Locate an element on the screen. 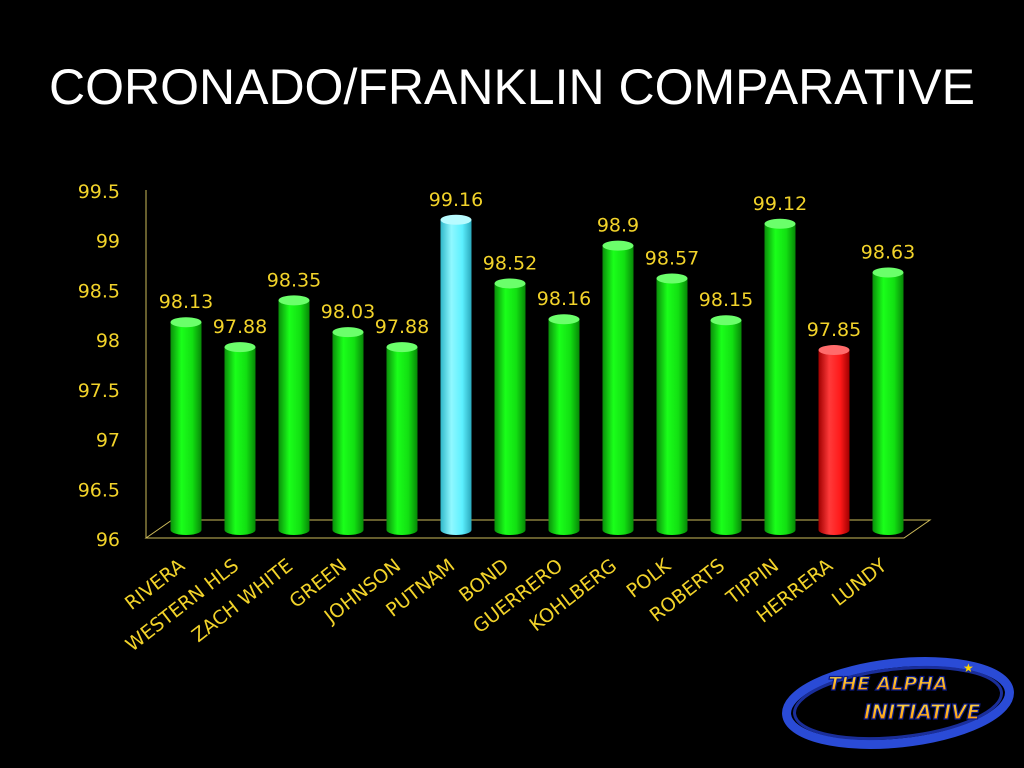 Image resolution: width=1024 pixels, height=768 pixels. bar-zach-white is located at coordinates (294, 415).